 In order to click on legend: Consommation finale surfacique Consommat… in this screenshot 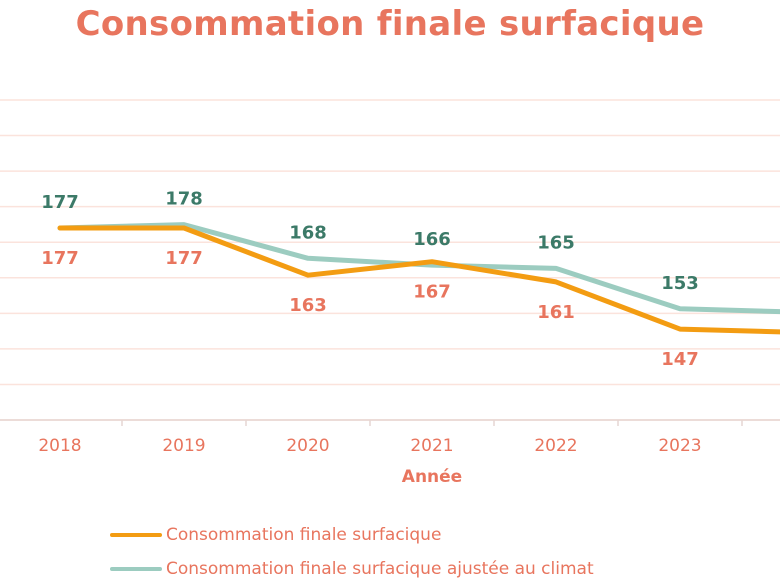, I will do `click(352, 552)`.